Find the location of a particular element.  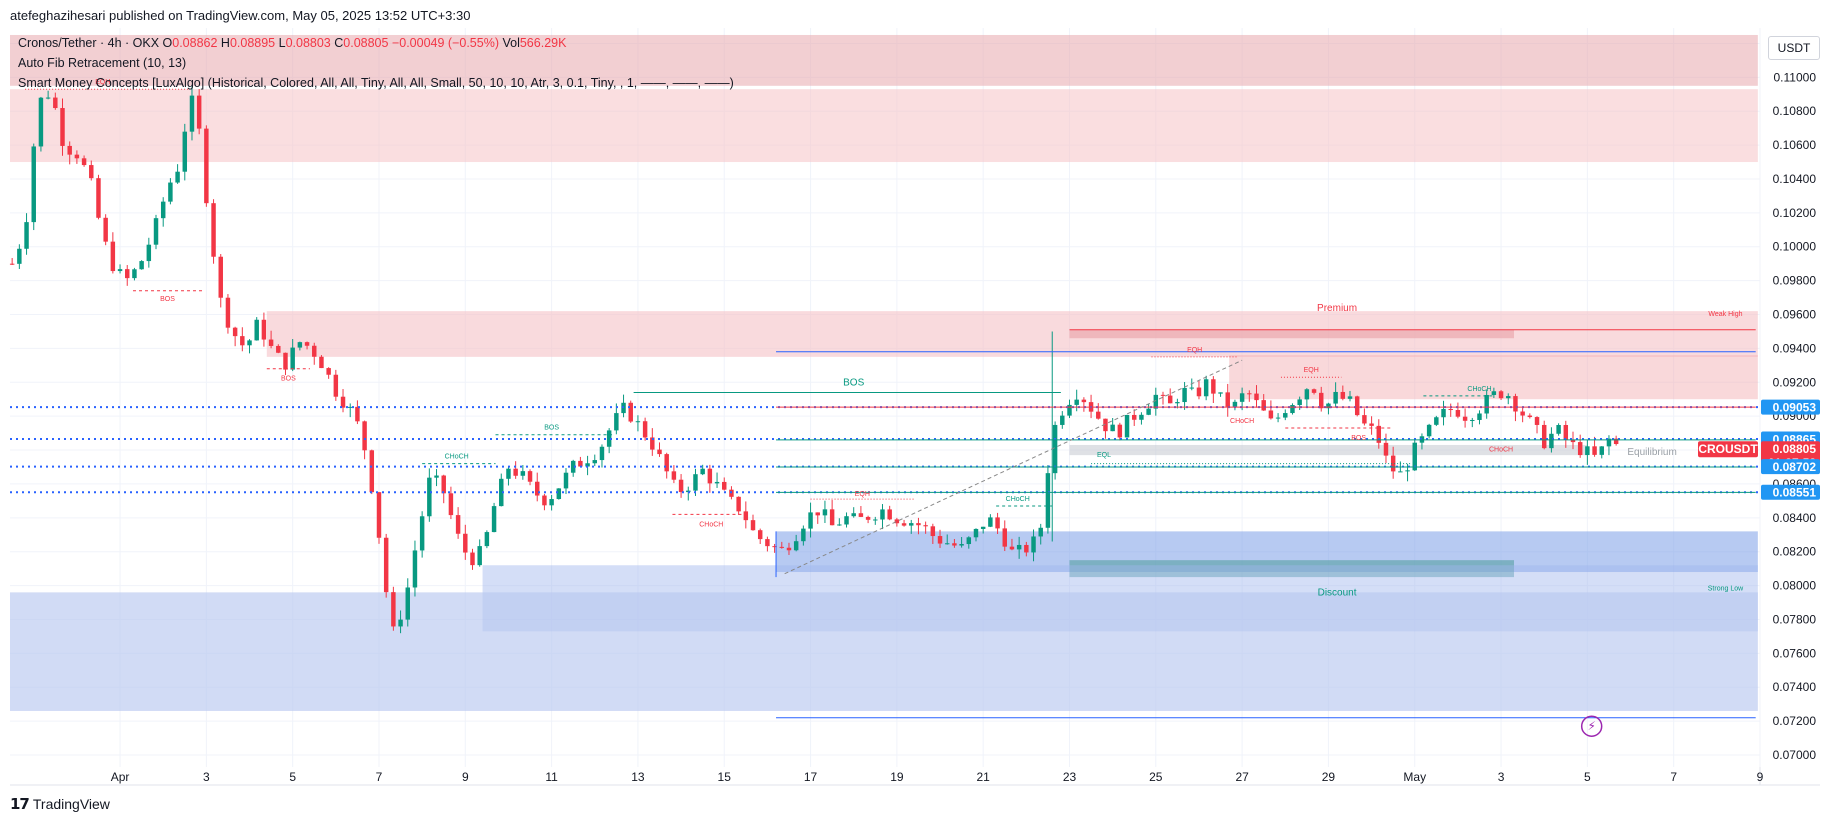

tradingview-logo-icon: 𝟭𝟳 is located at coordinates (20, 804).